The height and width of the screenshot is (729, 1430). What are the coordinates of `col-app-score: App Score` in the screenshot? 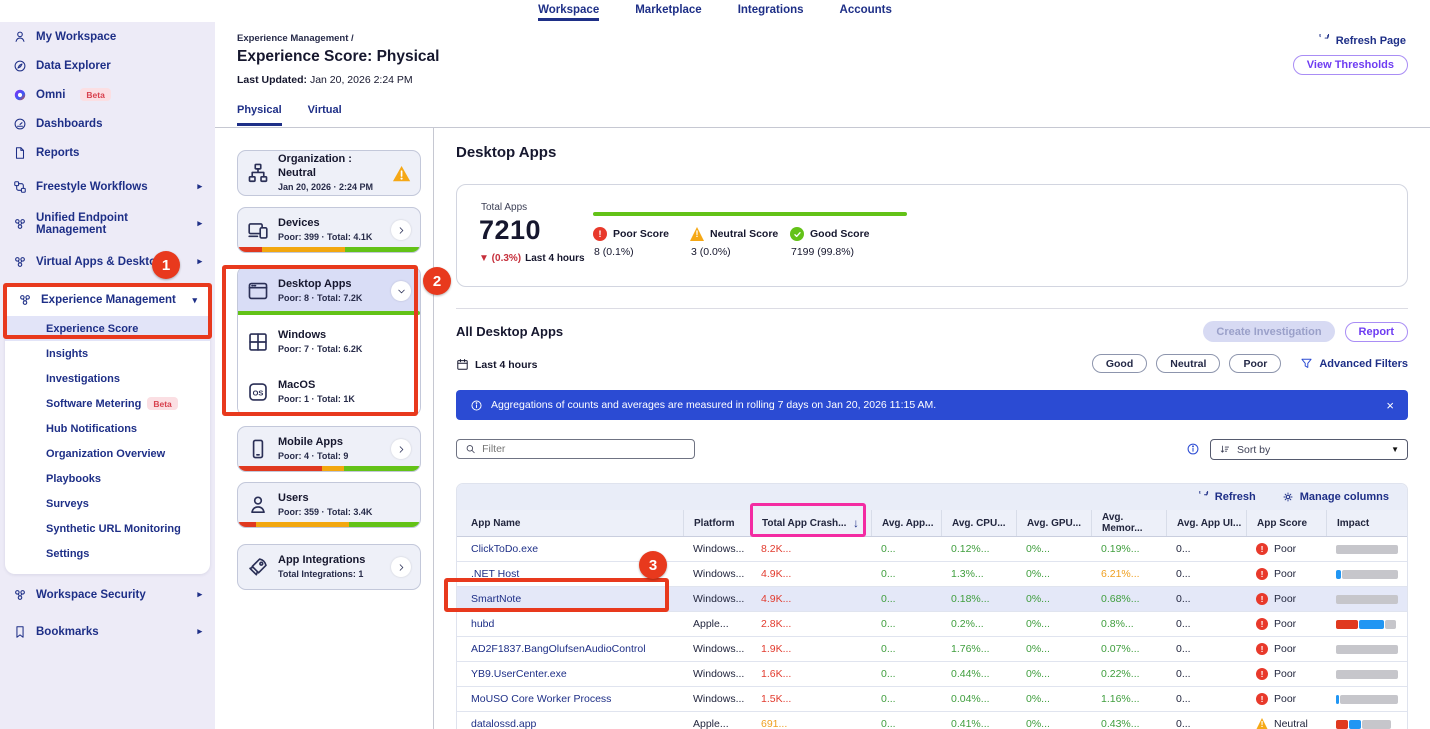 It's located at (1286, 523).